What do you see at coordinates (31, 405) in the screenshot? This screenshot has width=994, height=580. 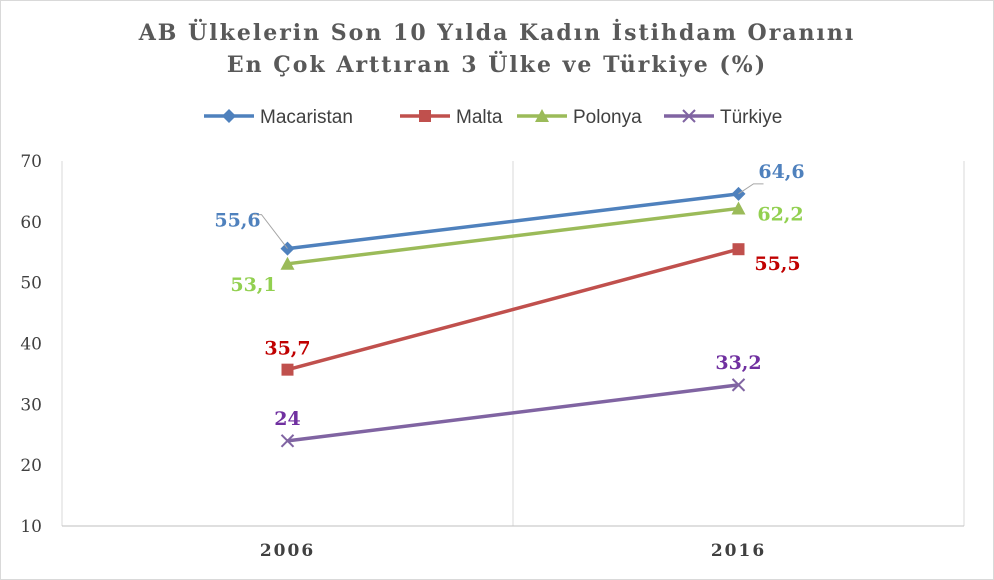 I see `y-tick-label: 30` at bounding box center [31, 405].